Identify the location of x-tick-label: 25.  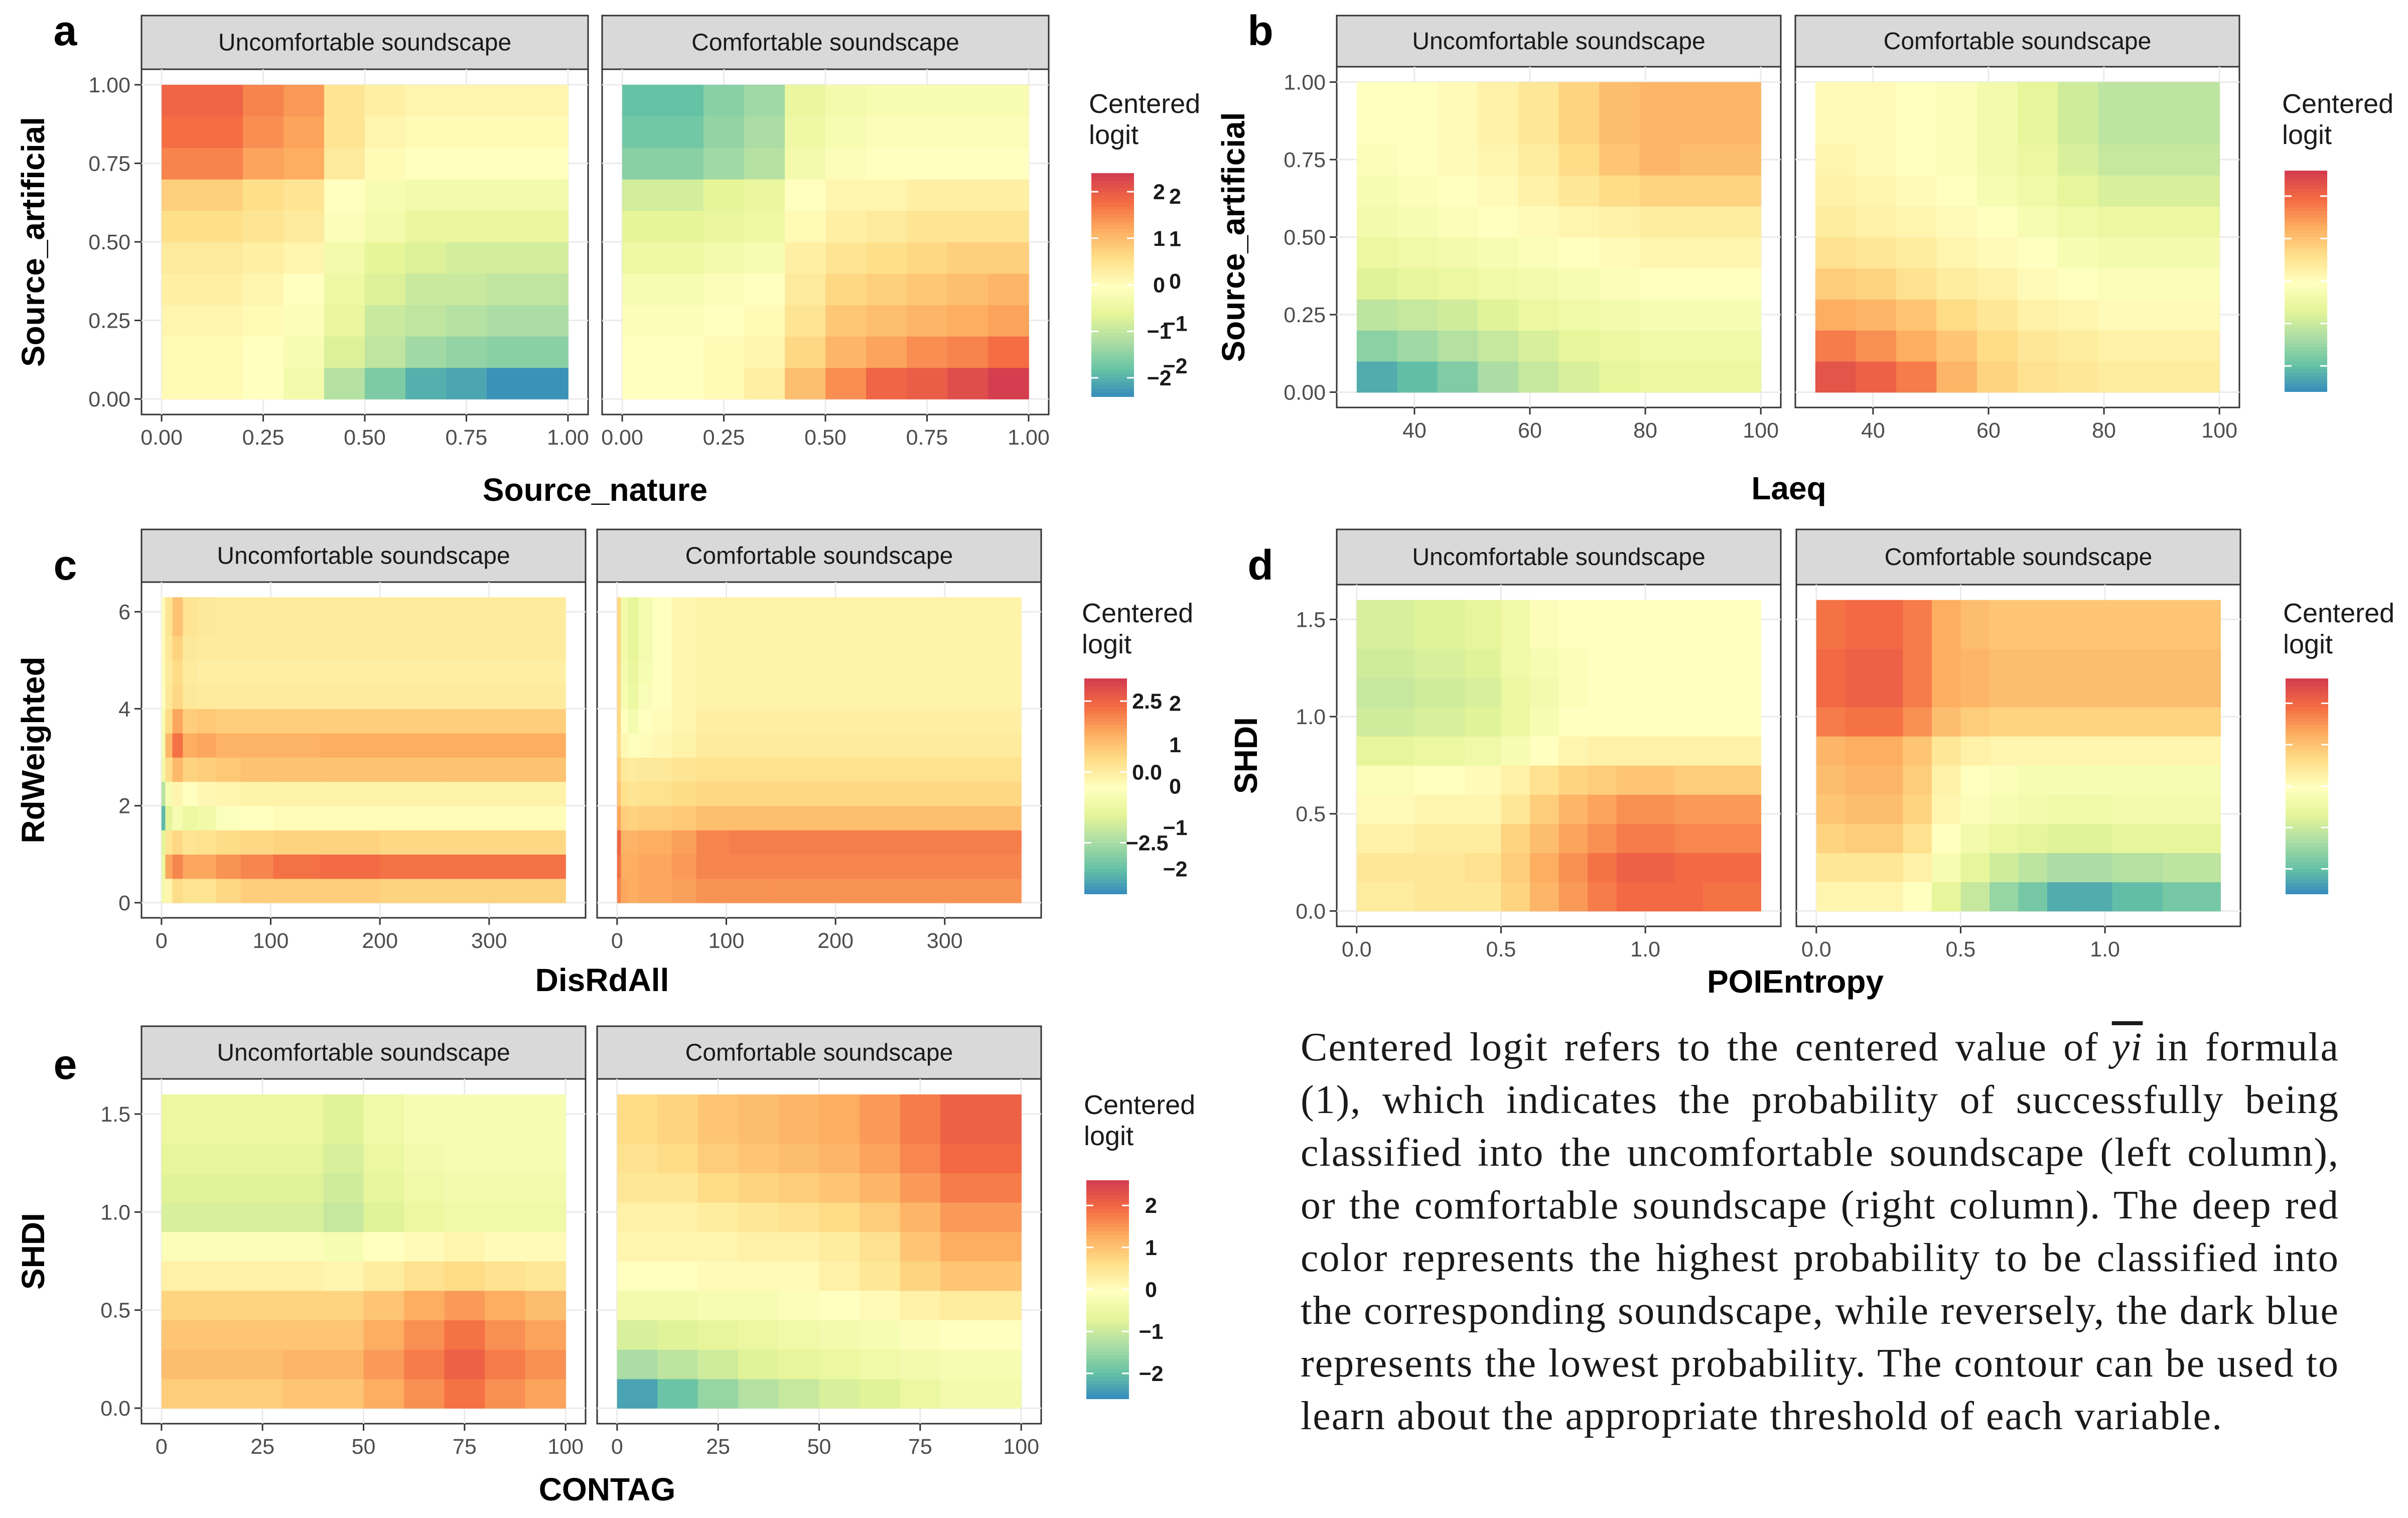
(718, 1447).